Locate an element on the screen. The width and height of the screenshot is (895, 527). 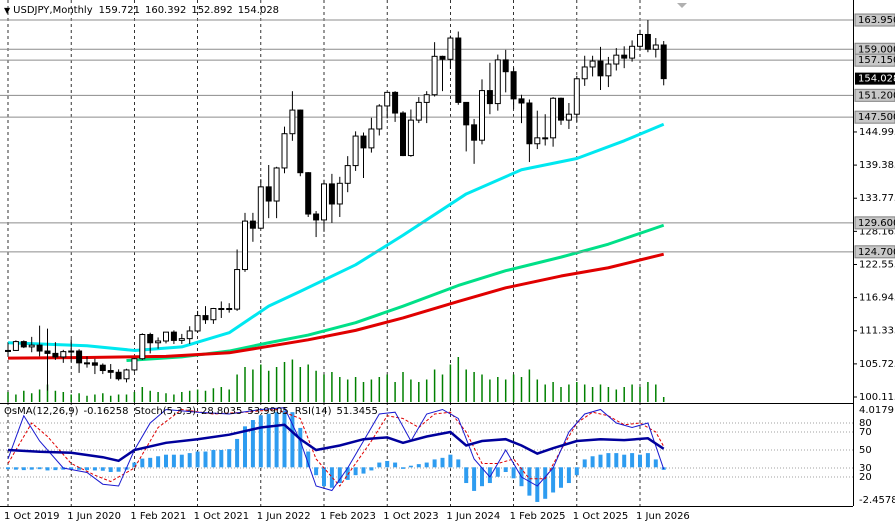
shift-marker is located at coordinates (682, 5).